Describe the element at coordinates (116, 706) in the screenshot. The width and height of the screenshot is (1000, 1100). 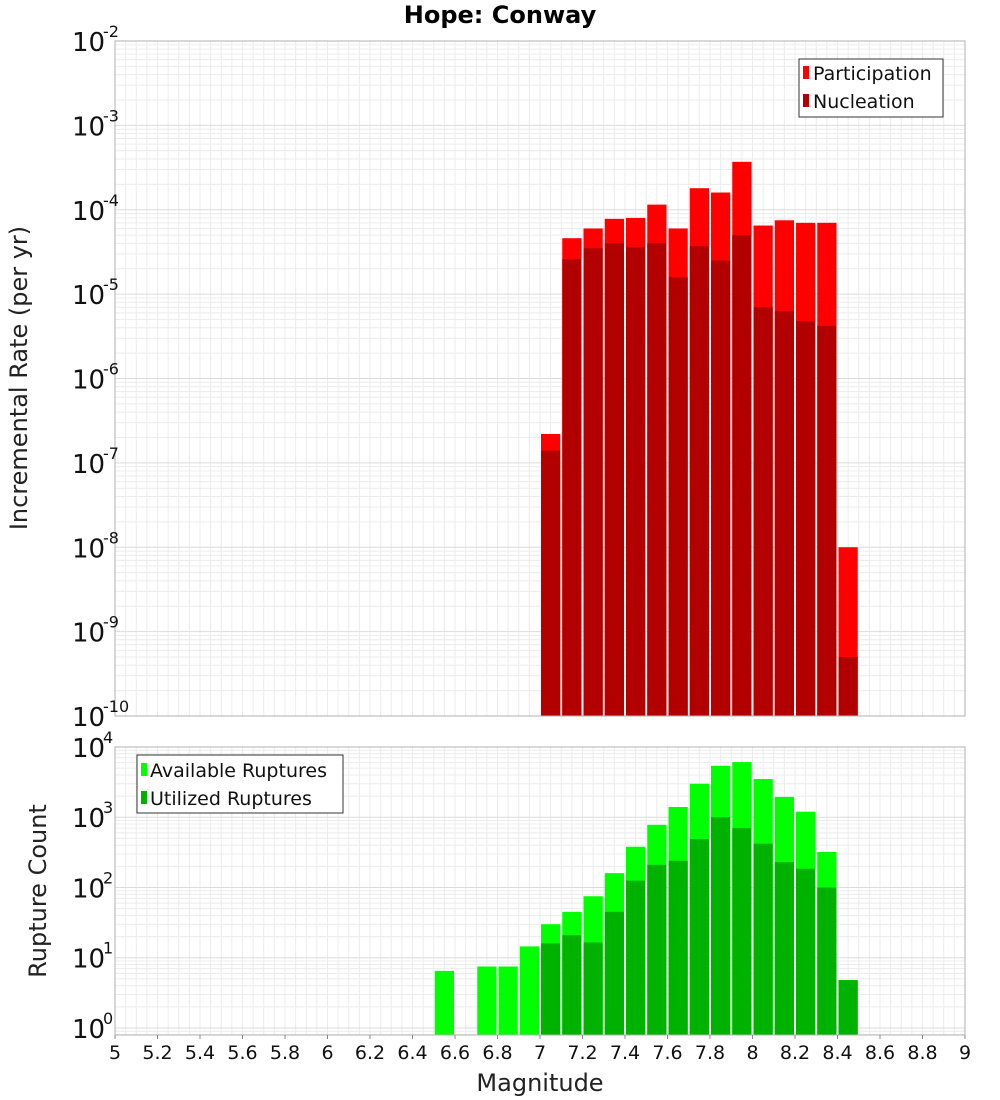
I see `y-tick-exponent: -10` at that location.